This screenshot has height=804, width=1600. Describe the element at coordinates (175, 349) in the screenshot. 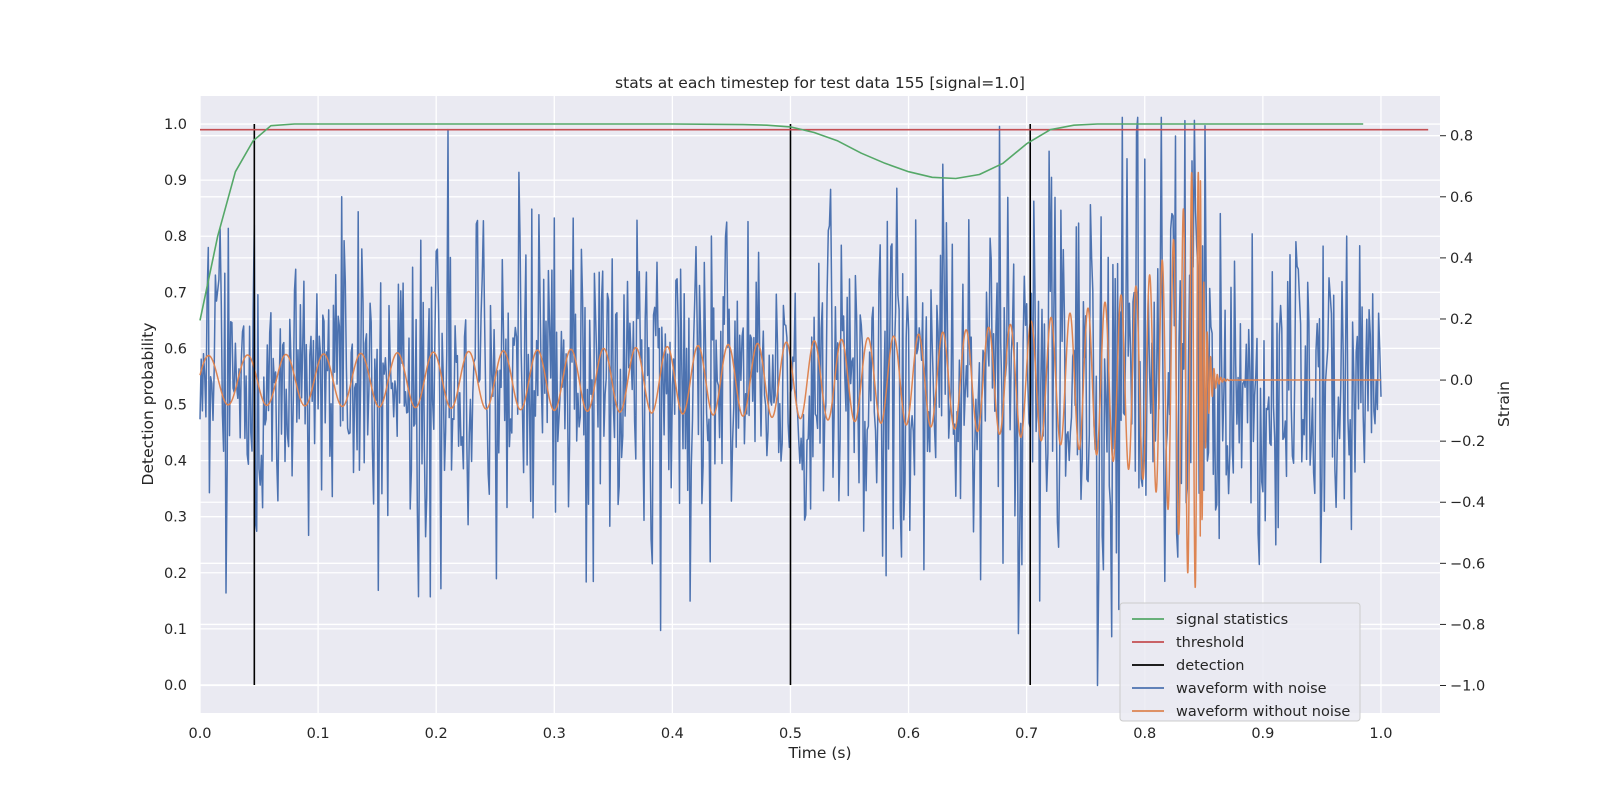

I see `y-tick-label: 0.6` at that location.